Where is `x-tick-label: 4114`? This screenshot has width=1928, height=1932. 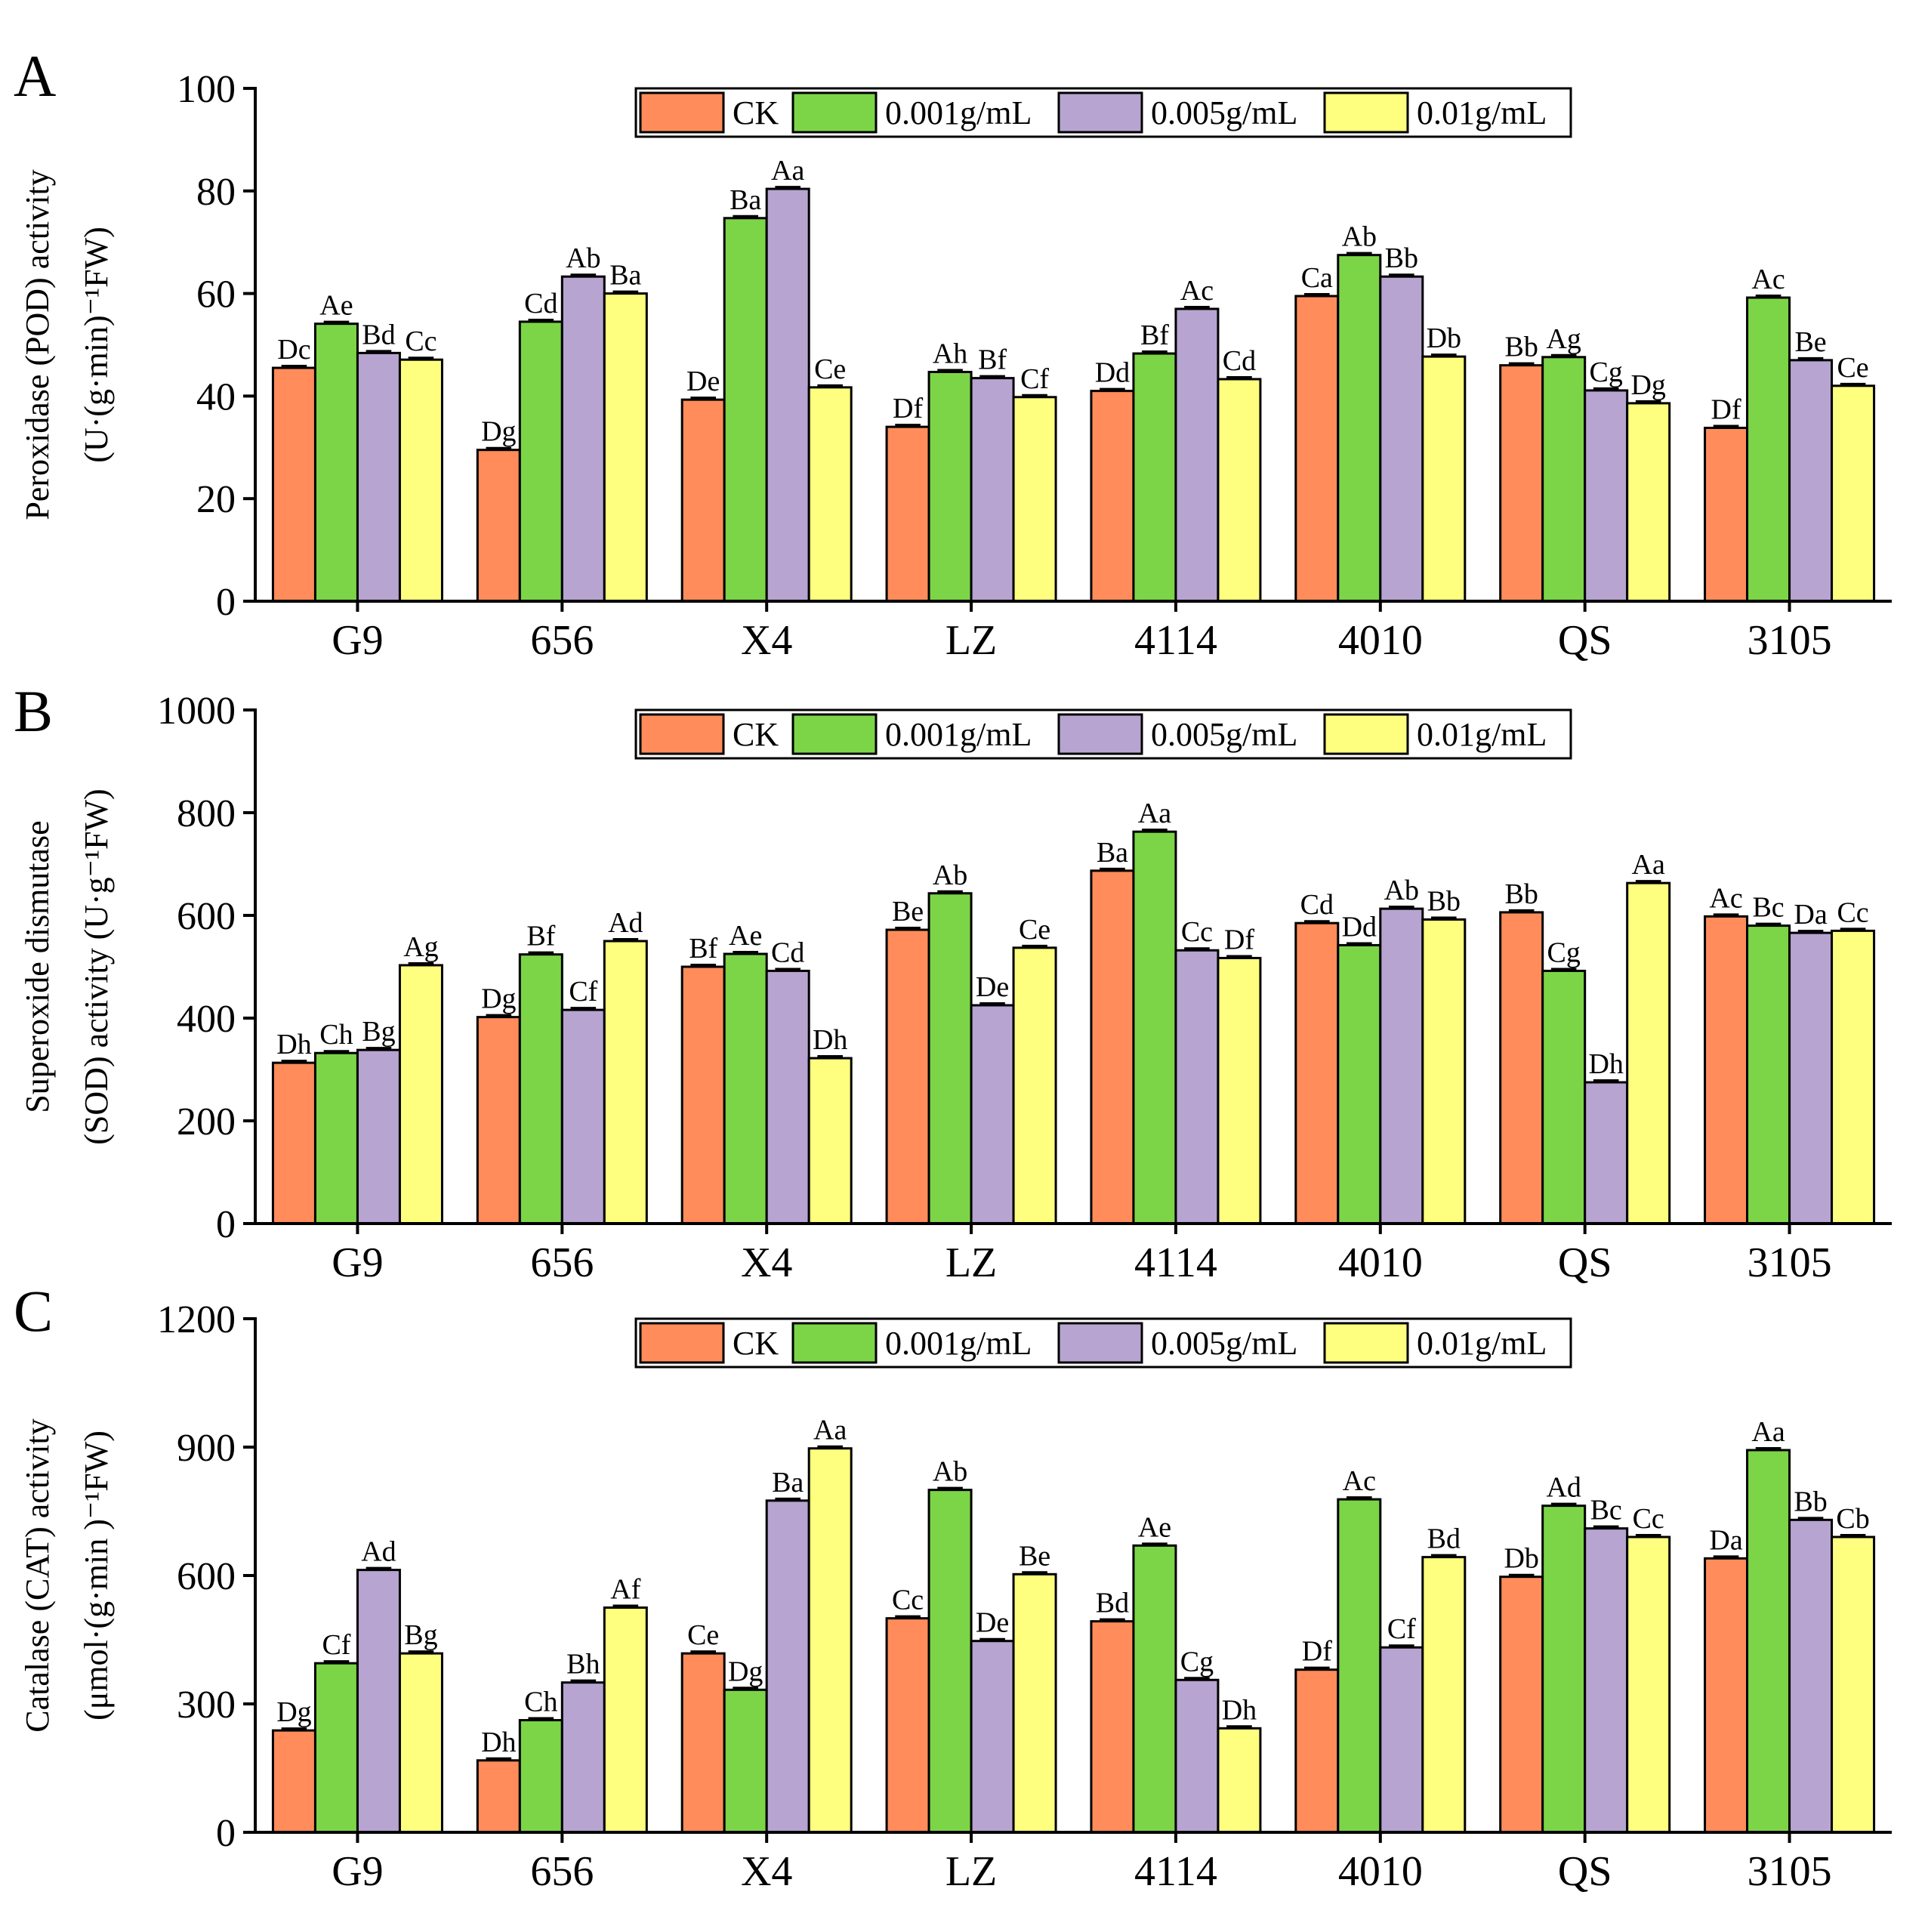 x-tick-label: 4114 is located at coordinates (1175, 1262).